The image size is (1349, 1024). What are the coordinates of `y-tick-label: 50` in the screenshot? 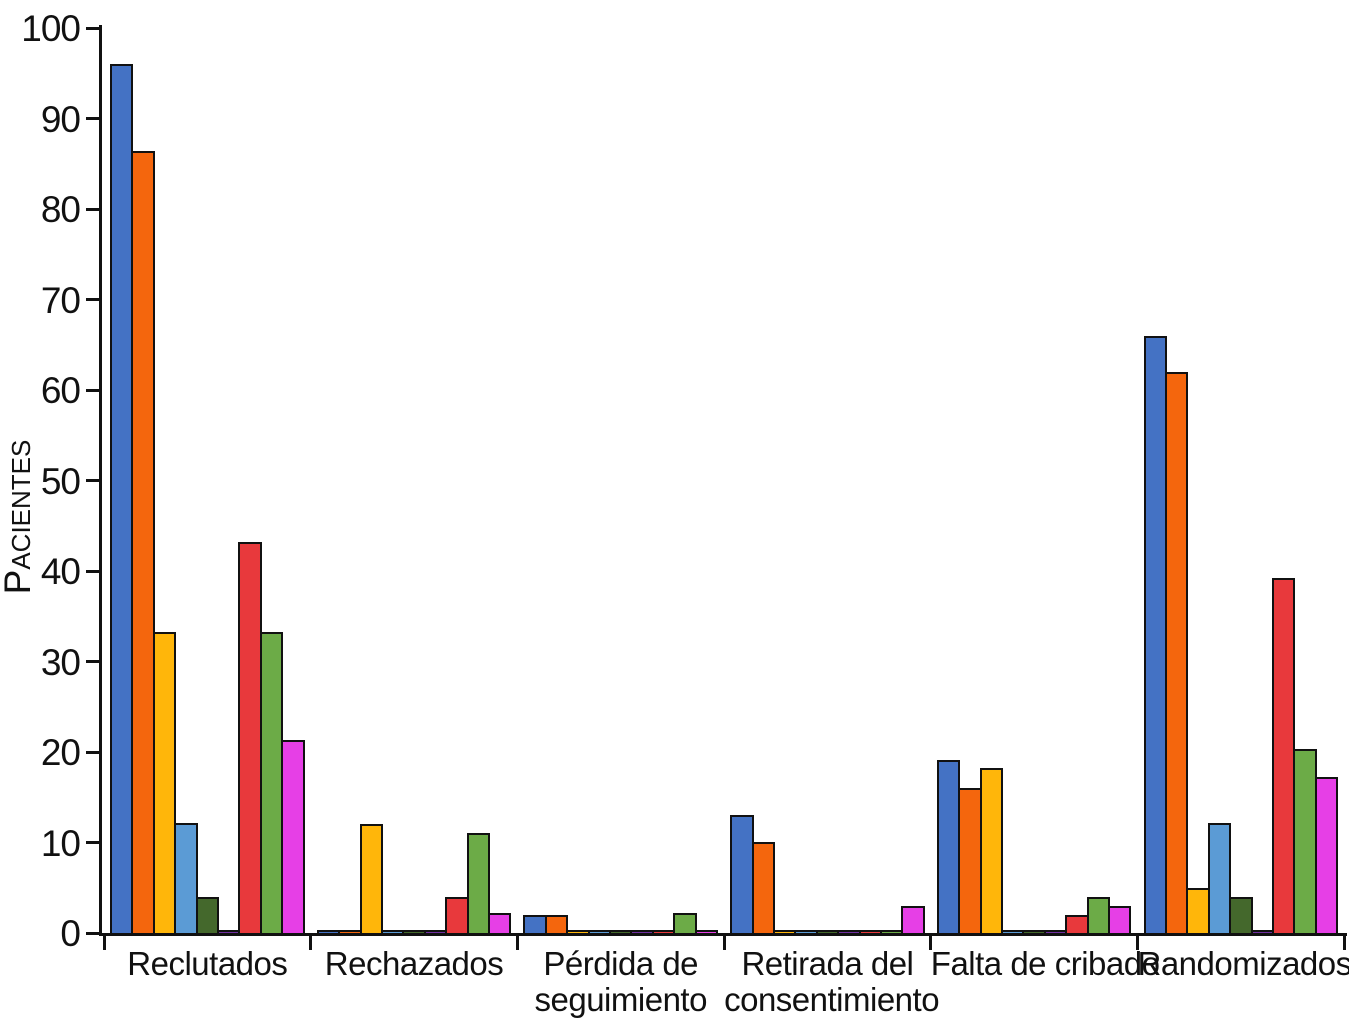 It's located at (60, 481).